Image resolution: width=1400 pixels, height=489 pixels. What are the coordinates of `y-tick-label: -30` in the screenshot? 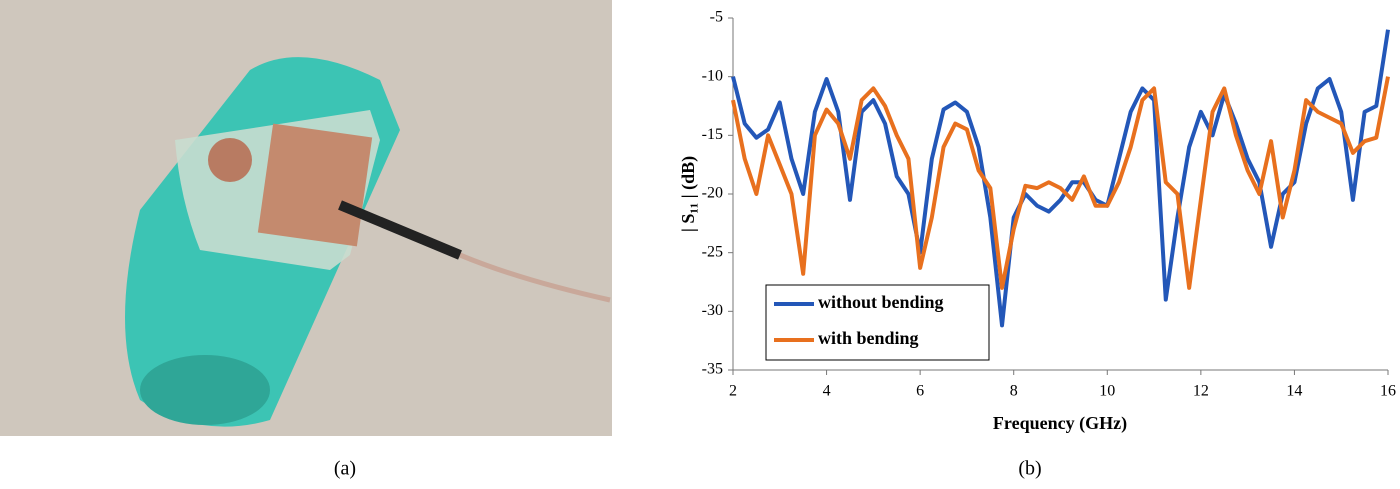 It's located at (712, 310).